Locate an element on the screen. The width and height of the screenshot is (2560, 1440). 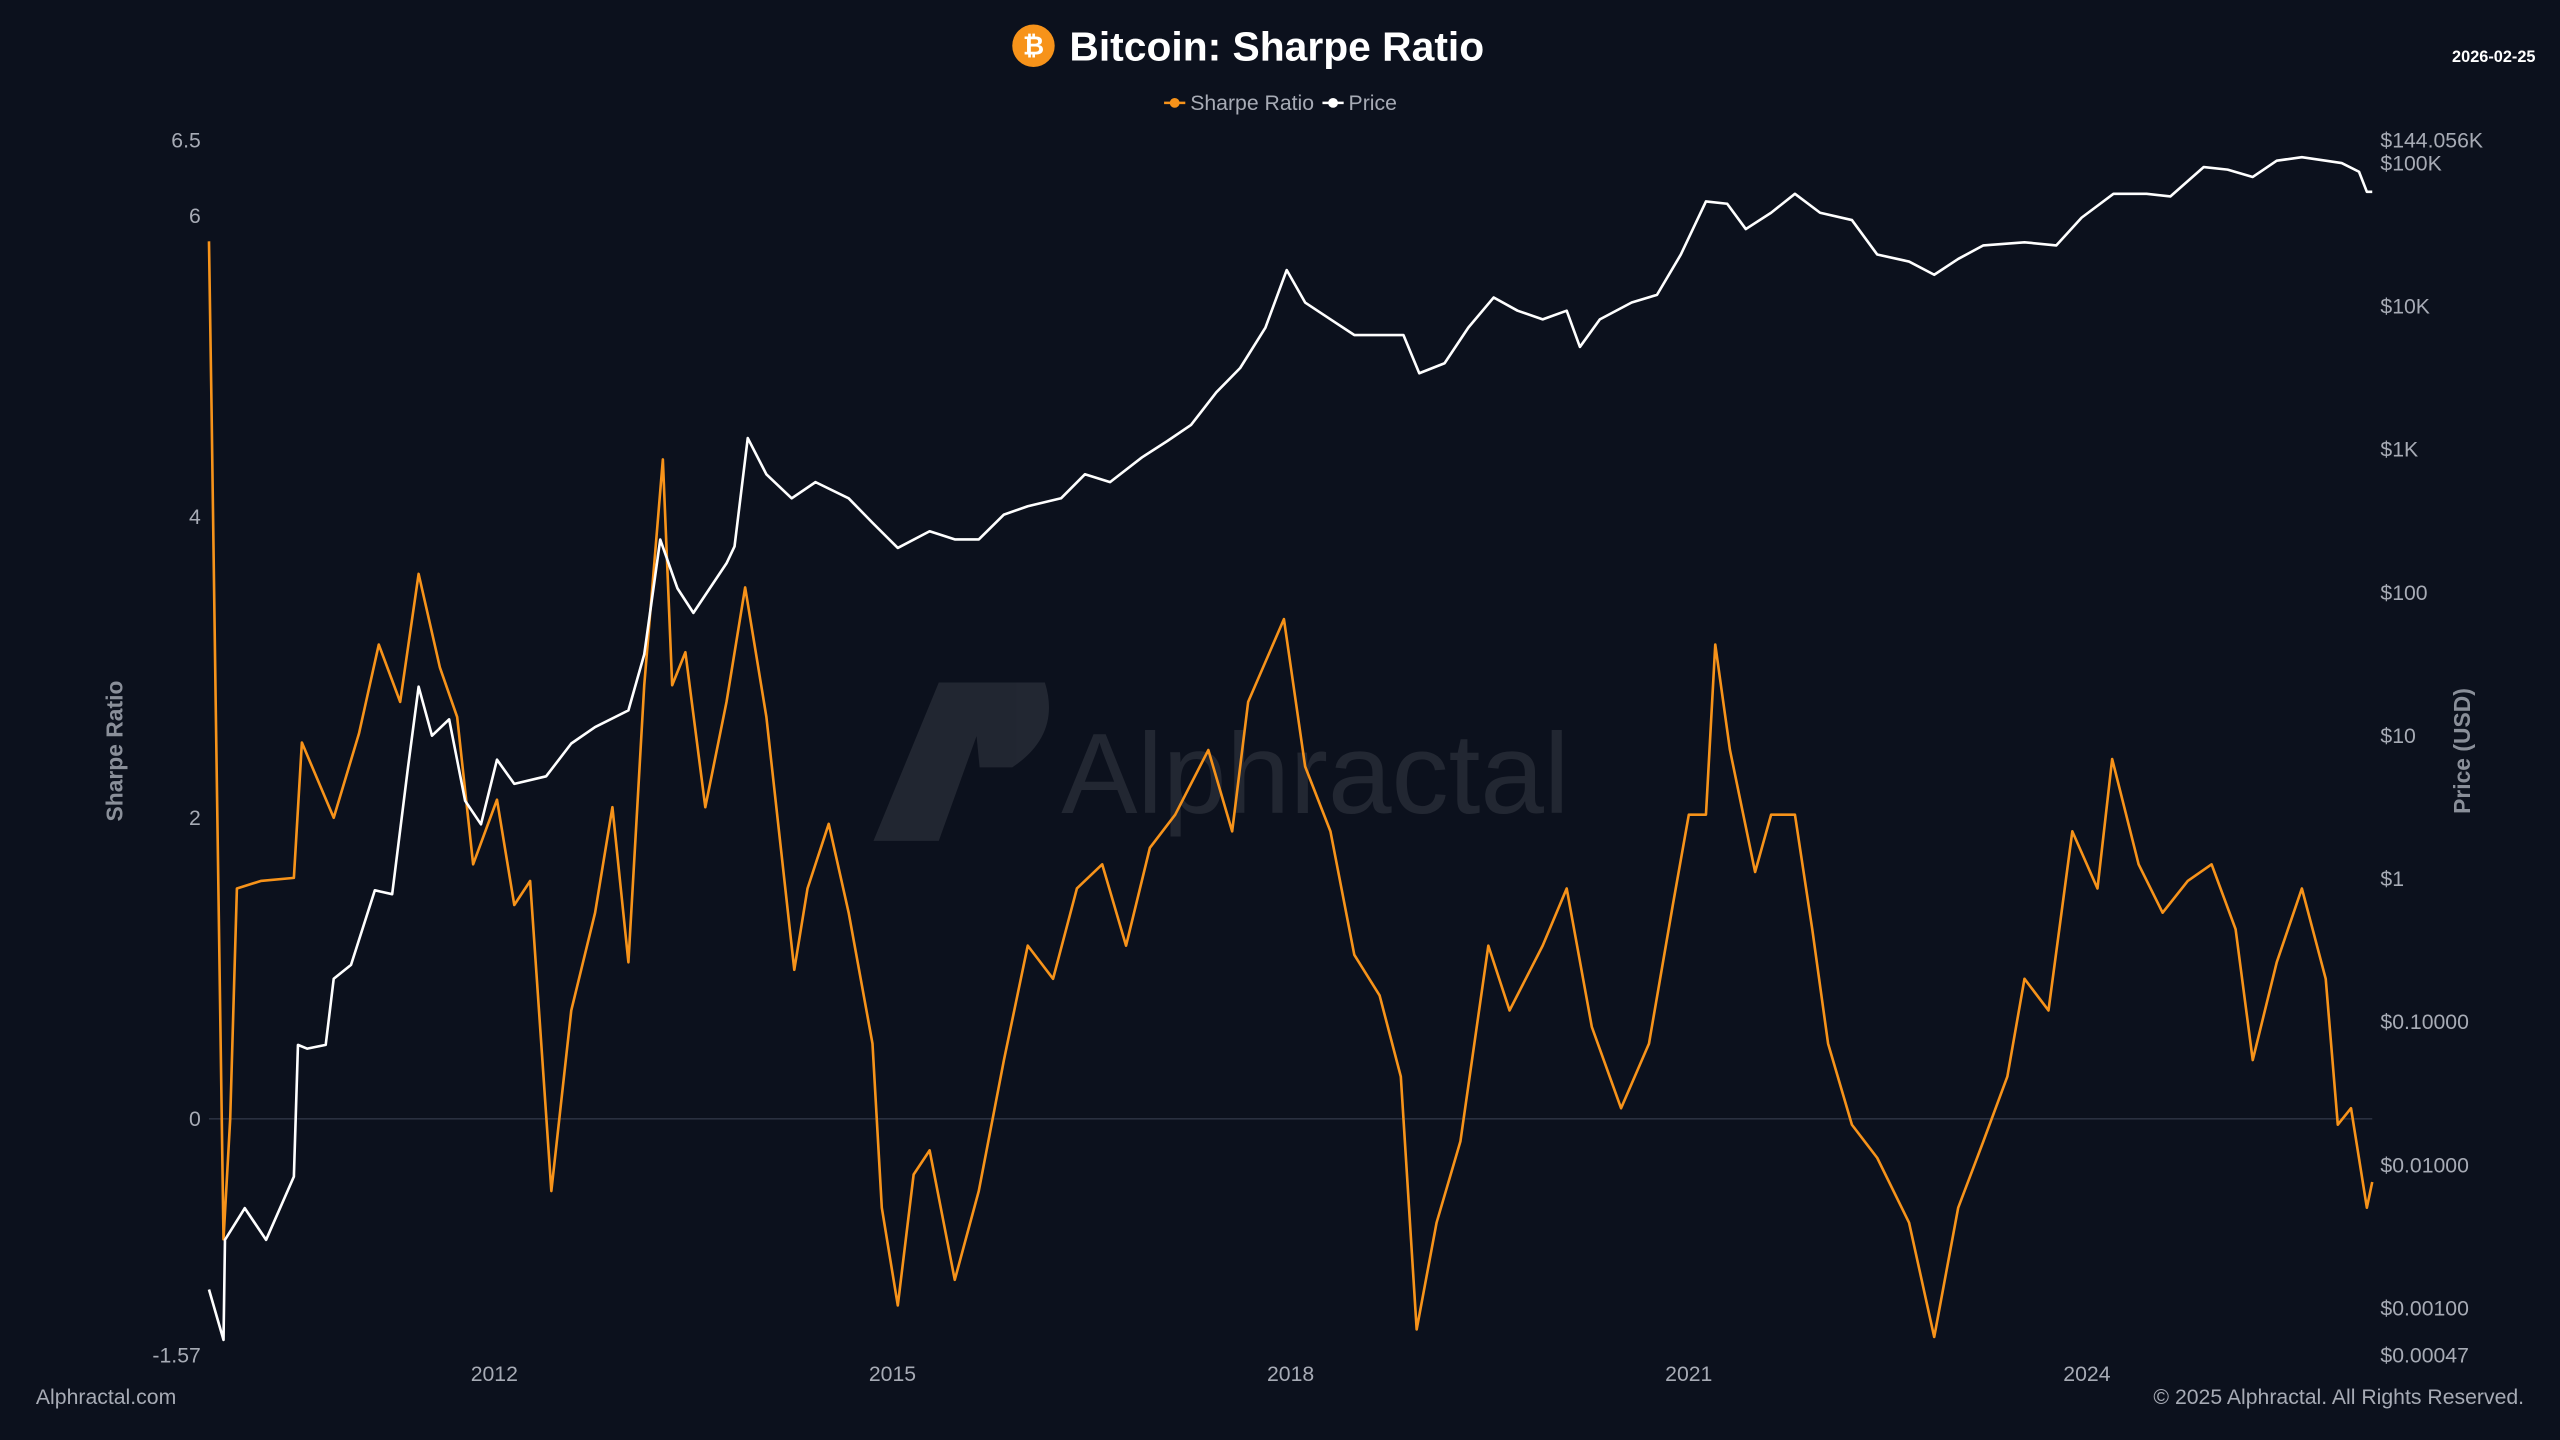
y-right-tick-label: $0.10000 is located at coordinates (2424, 1022).